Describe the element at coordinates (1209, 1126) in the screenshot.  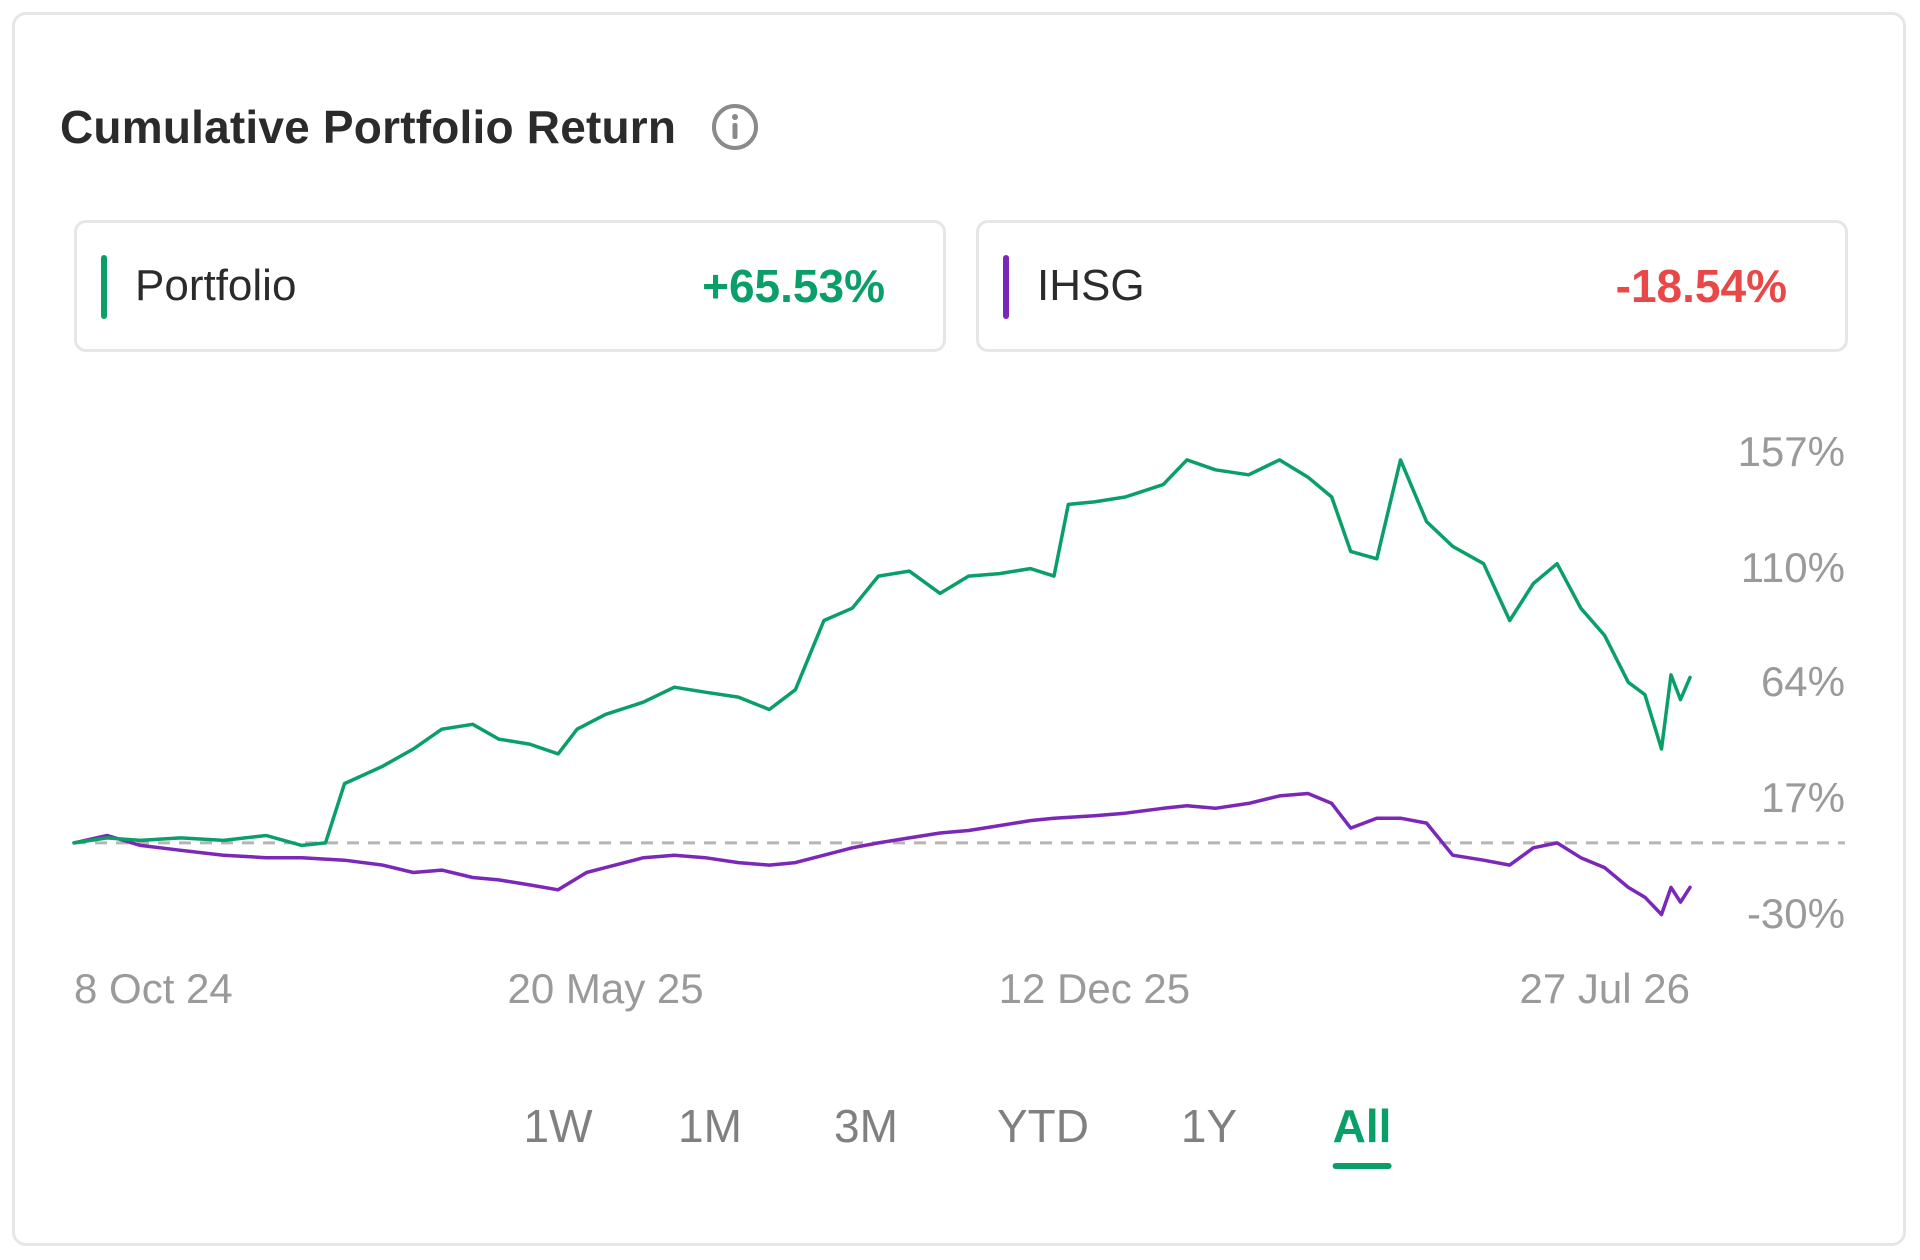
I see `range-button-1y: 1Y` at that location.